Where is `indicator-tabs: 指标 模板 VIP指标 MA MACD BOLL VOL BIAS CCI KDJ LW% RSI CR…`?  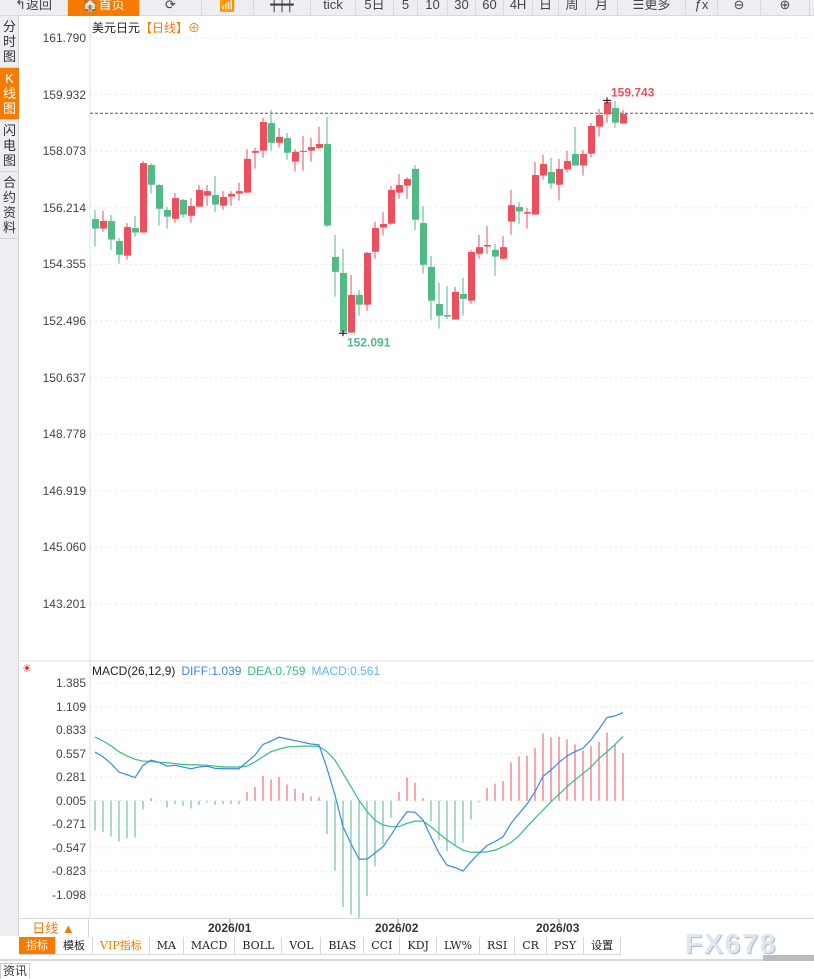 indicator-tabs: 指标 模板 VIP指标 MA MACD BOLL VOL BIAS CCI KDJ LW% RSI CR… is located at coordinates (320, 946).